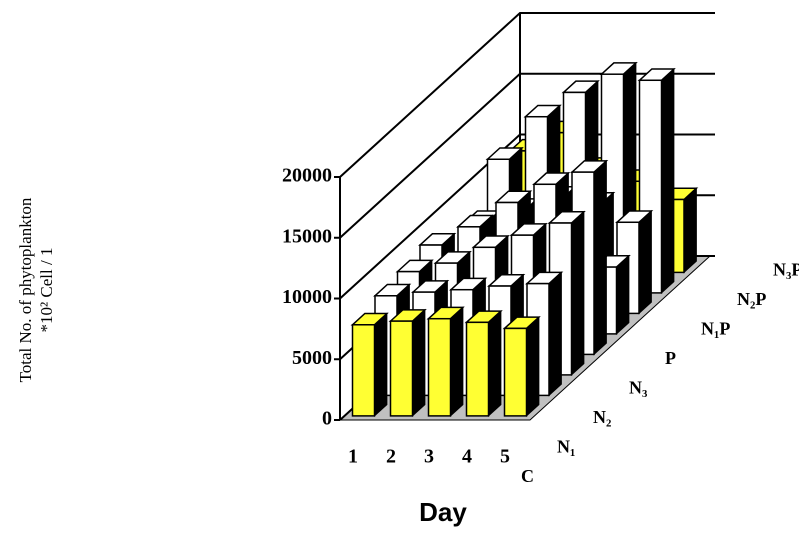  Describe the element at coordinates (566, 447) in the screenshot. I see `legend-label: N₁` at that location.